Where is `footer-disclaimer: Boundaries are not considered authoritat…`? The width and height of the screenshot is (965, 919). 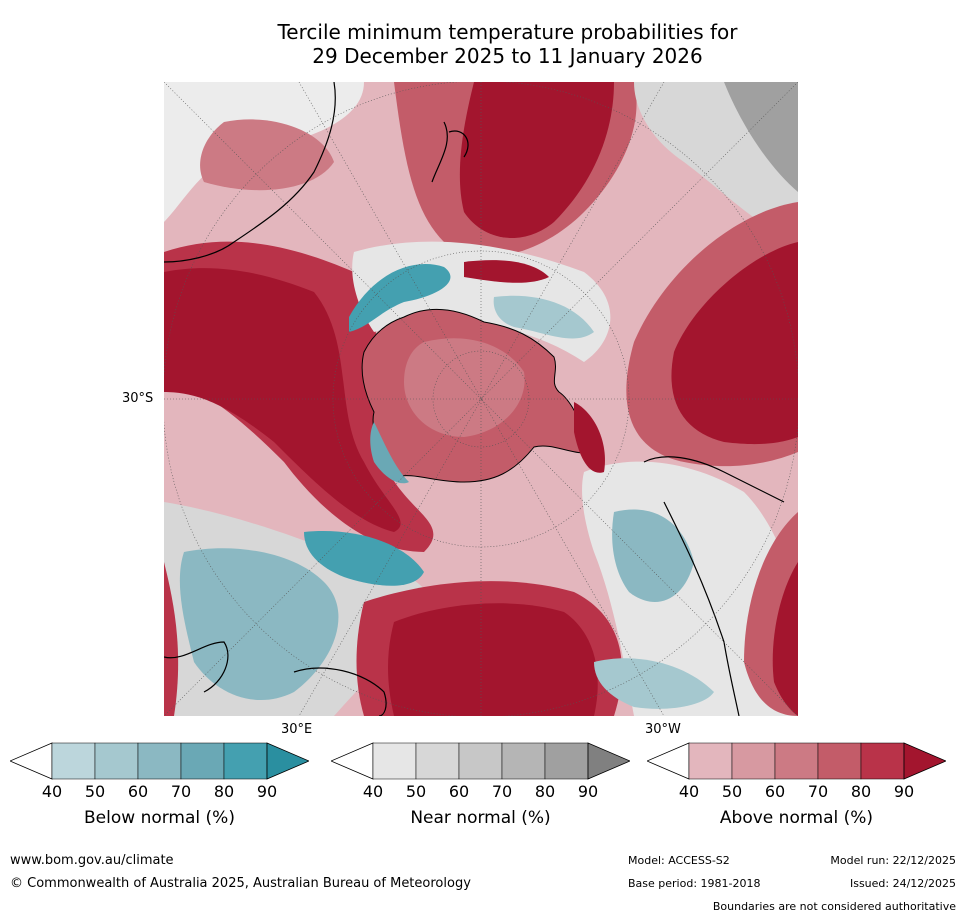
footer-disclaimer: Boundaries are not considered authoritat… is located at coordinates (834, 906).